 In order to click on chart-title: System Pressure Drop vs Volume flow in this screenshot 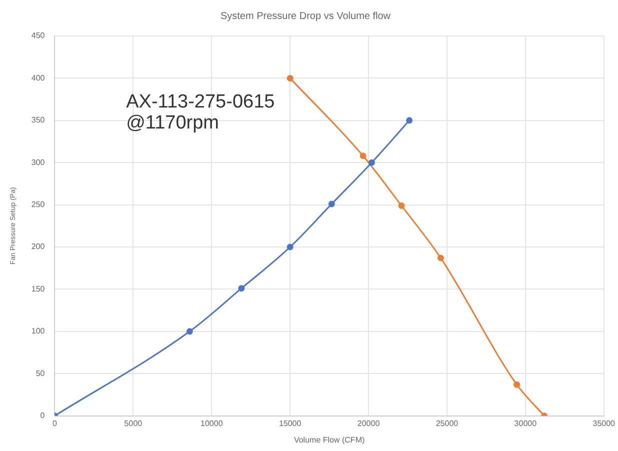, I will do `click(306, 16)`.